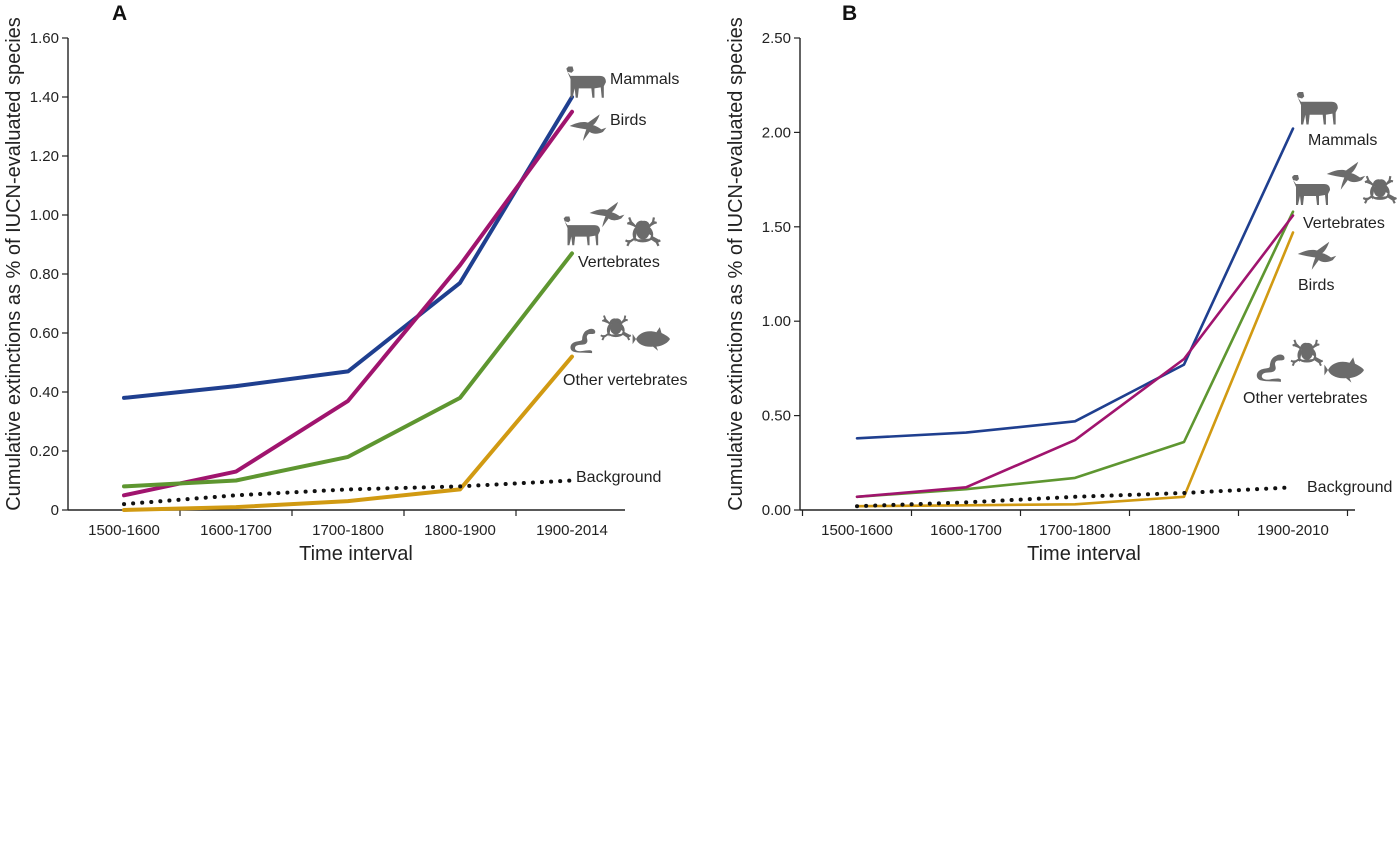 This screenshot has height=850, width=1400. Describe the element at coordinates (776, 510) in the screenshot. I see `y-tick-label: 0.00` at that location.